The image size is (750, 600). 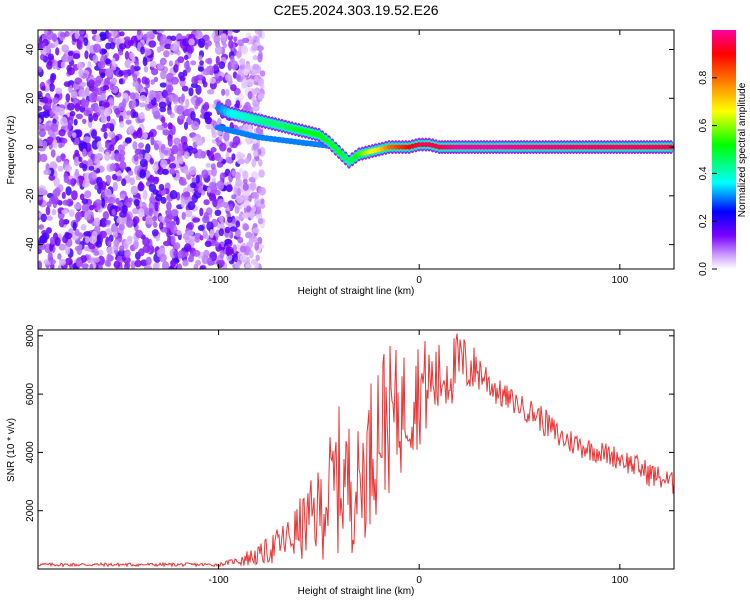 I want to click on x-tick-label: -100, so click(x=219, y=280).